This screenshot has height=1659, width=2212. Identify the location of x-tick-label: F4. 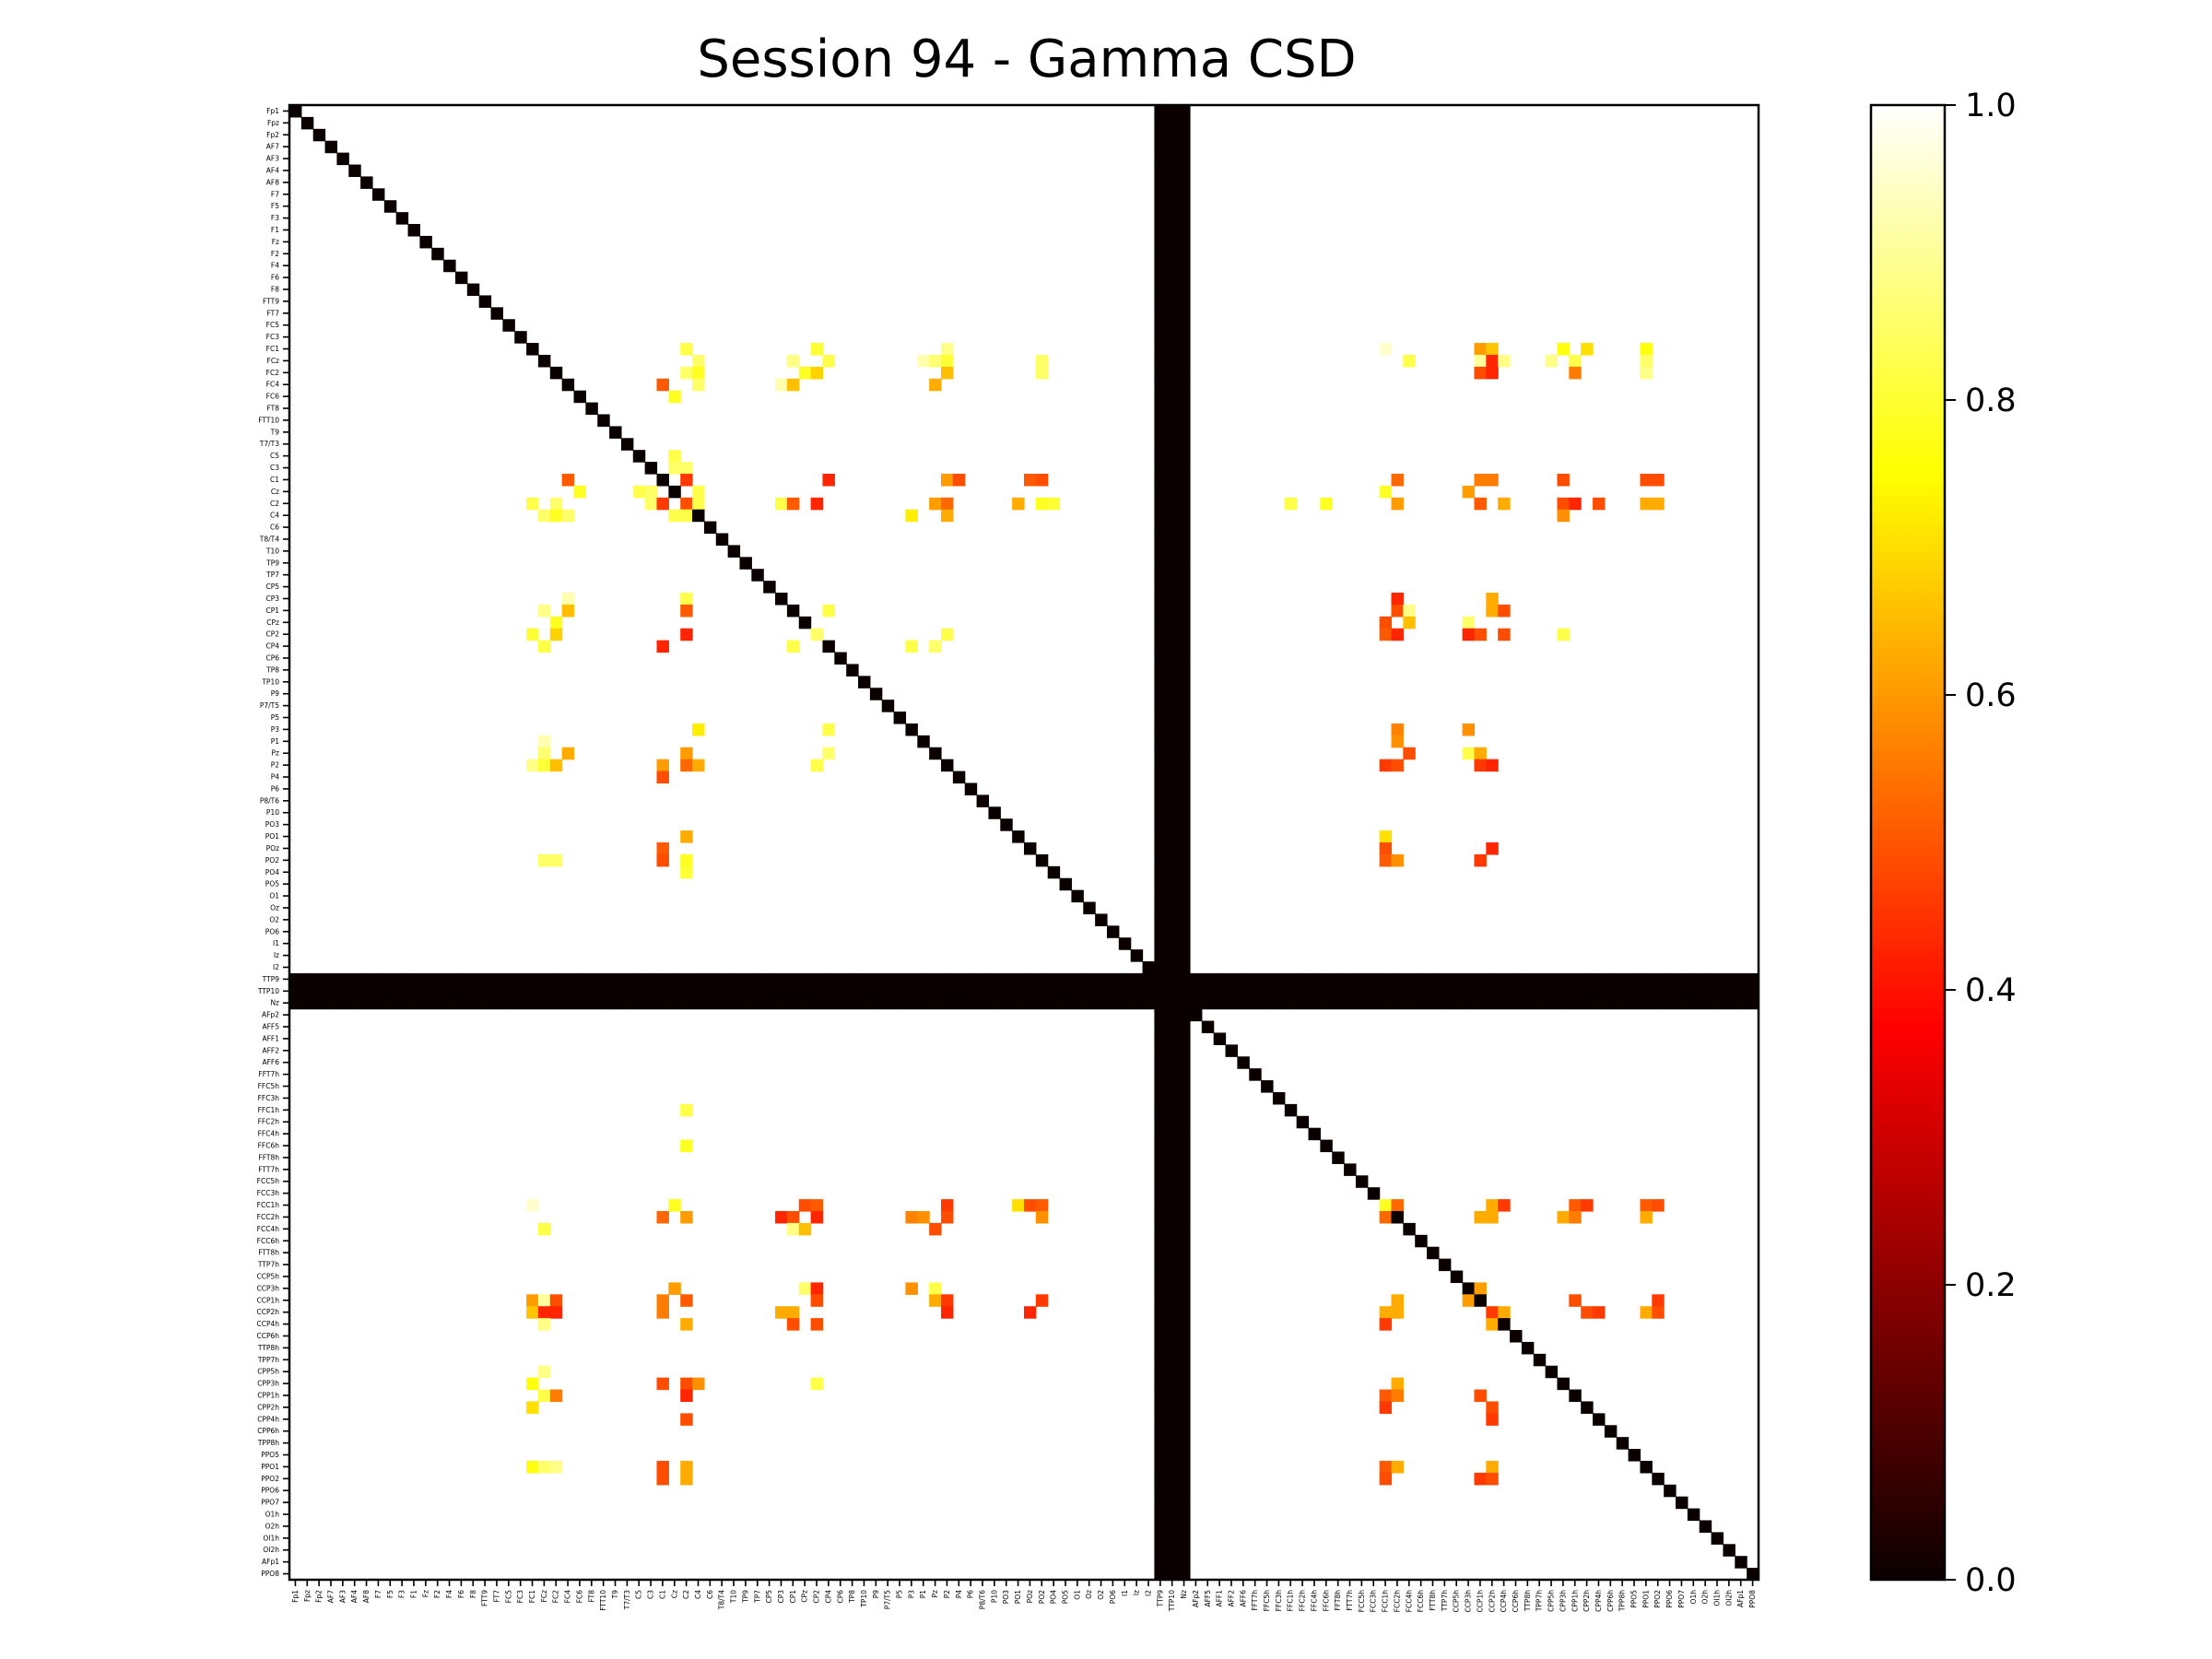
(449, 1594).